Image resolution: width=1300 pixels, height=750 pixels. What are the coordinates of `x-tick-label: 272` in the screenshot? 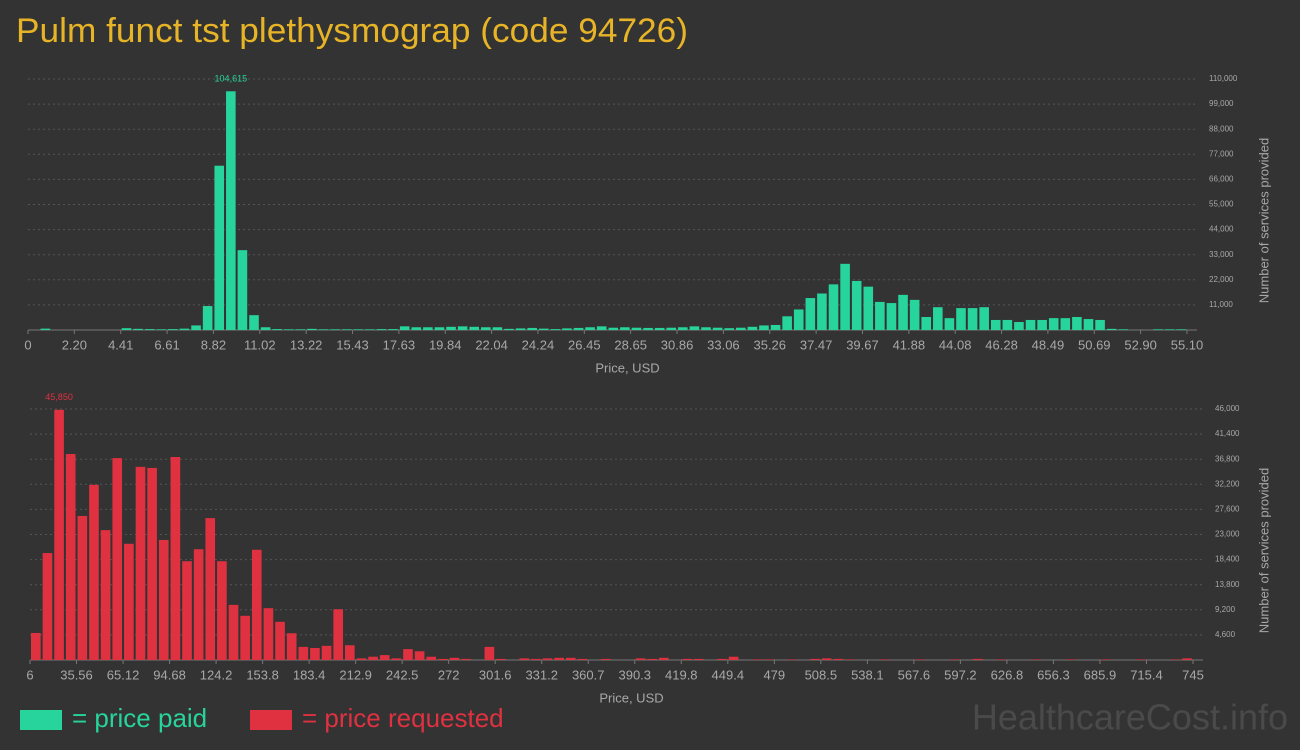 It's located at (449, 674).